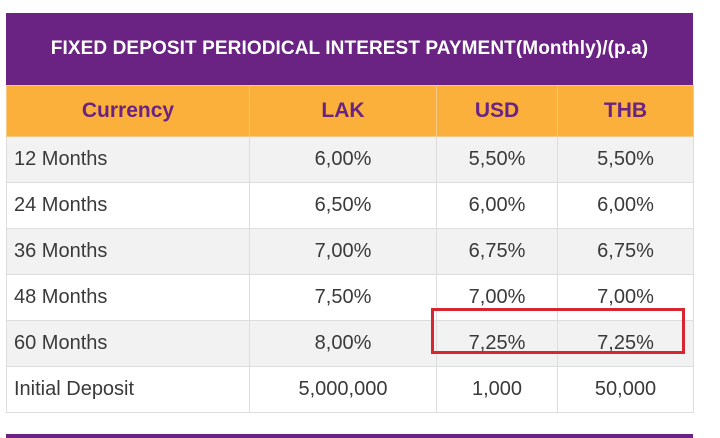 This screenshot has height=438, width=720. What do you see at coordinates (497, 159) in the screenshot?
I see `cell-usd: 5,50%` at bounding box center [497, 159].